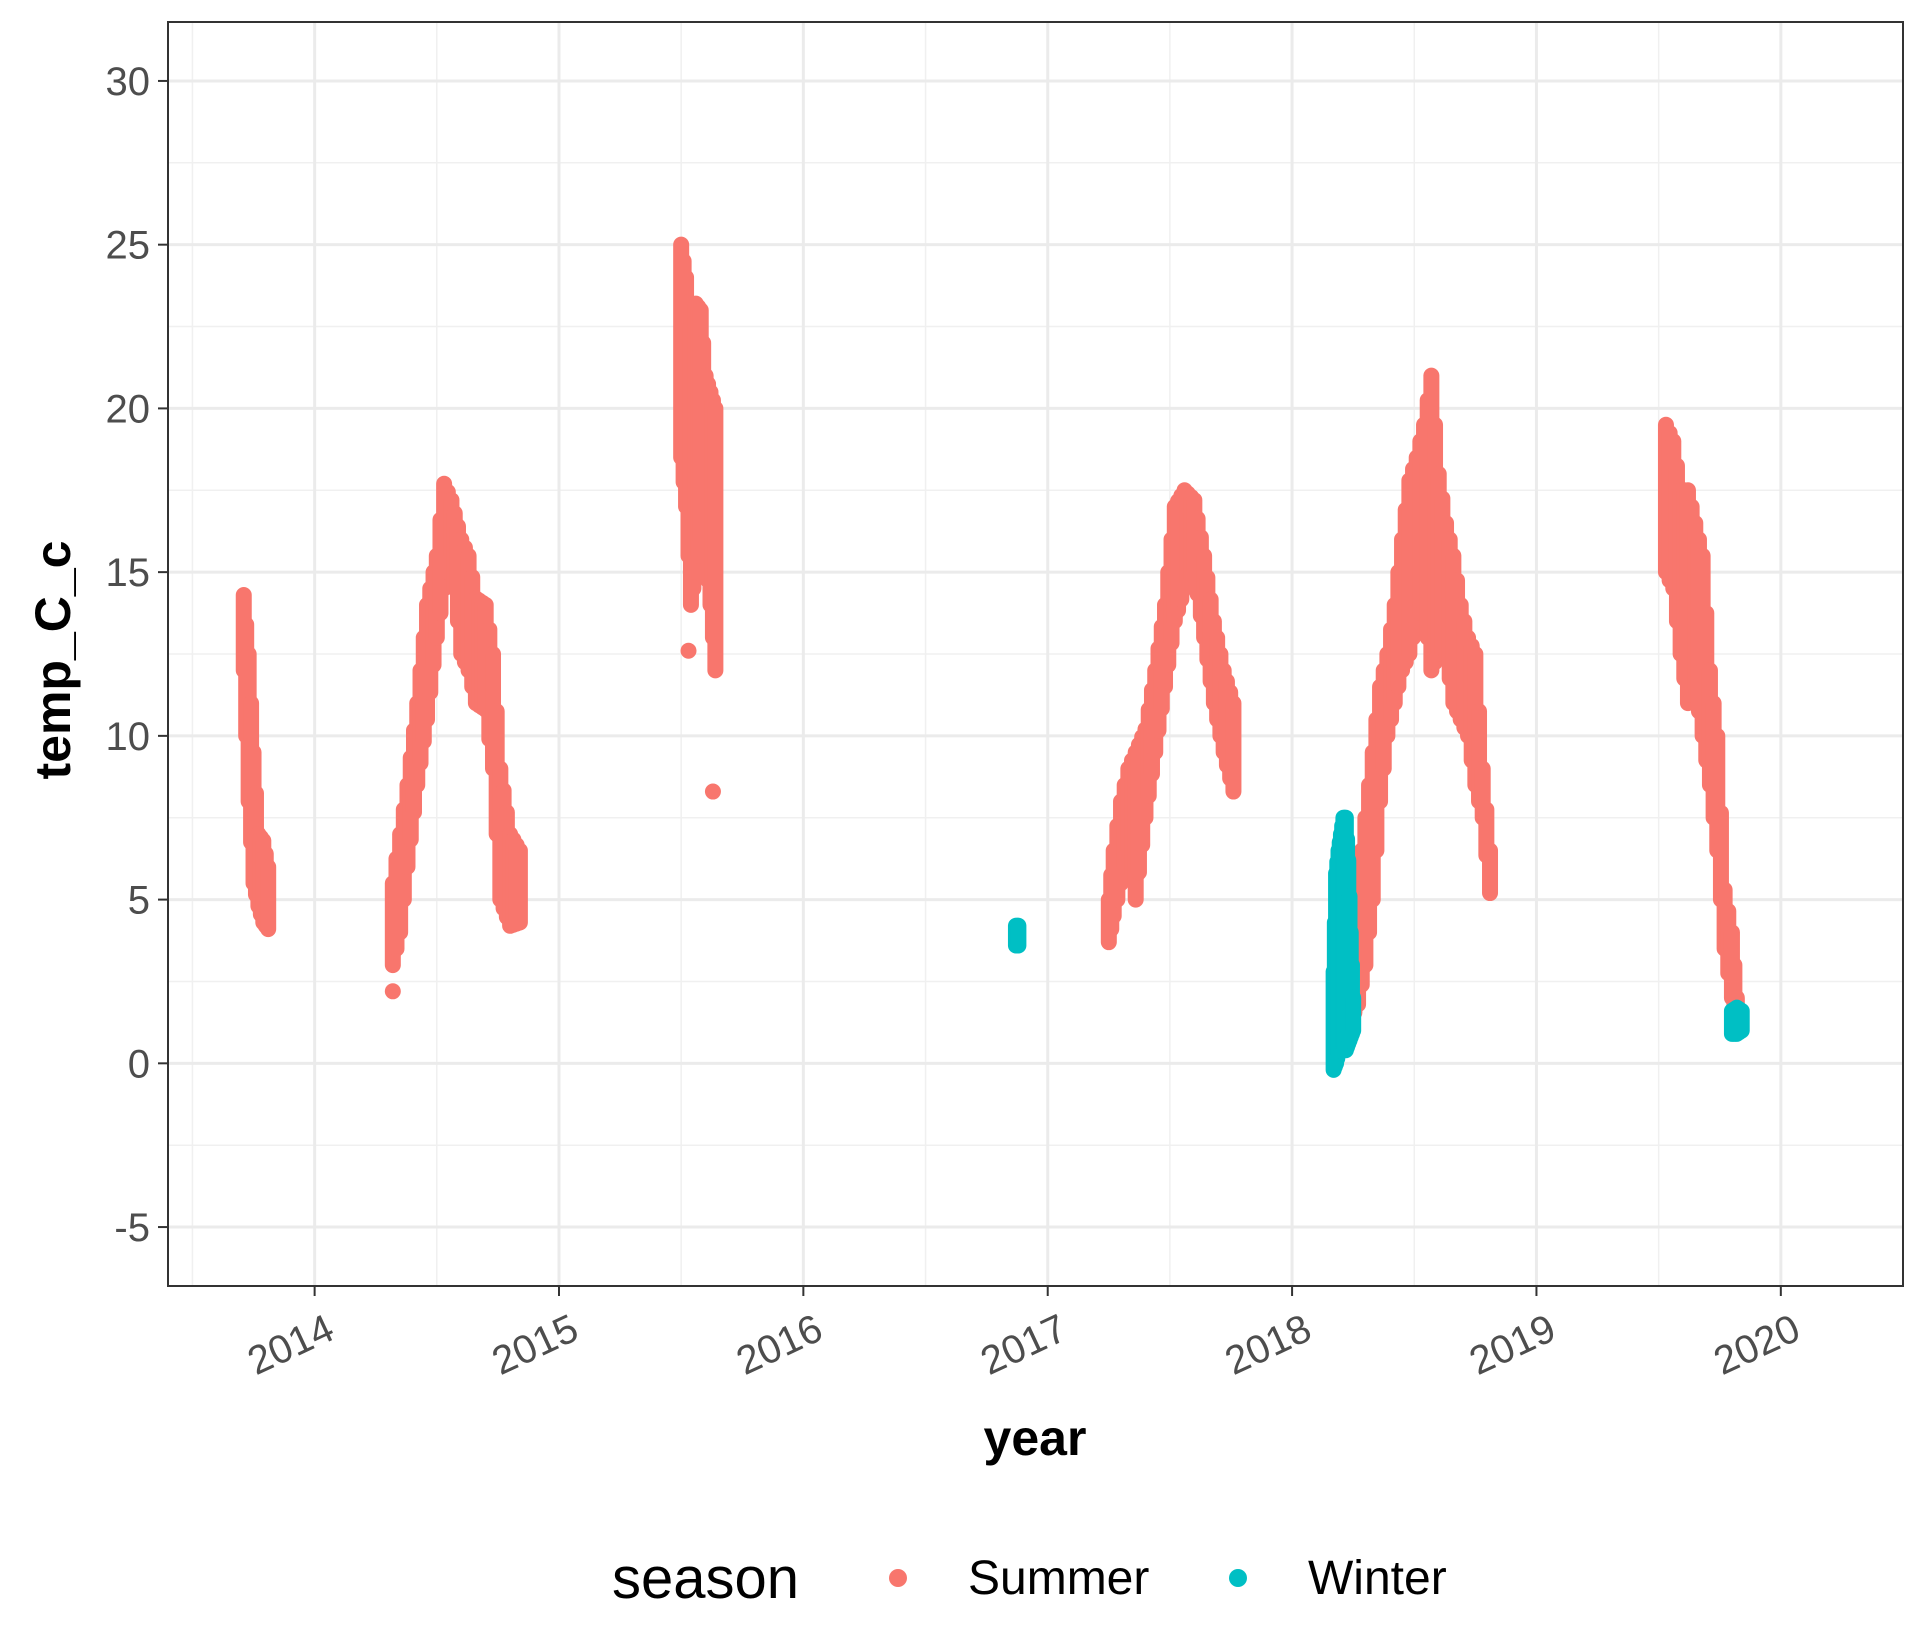  Describe the element at coordinates (137, 655) in the screenshot. I see `y-axis: -5 0 5 10 15 20 25 30` at that location.